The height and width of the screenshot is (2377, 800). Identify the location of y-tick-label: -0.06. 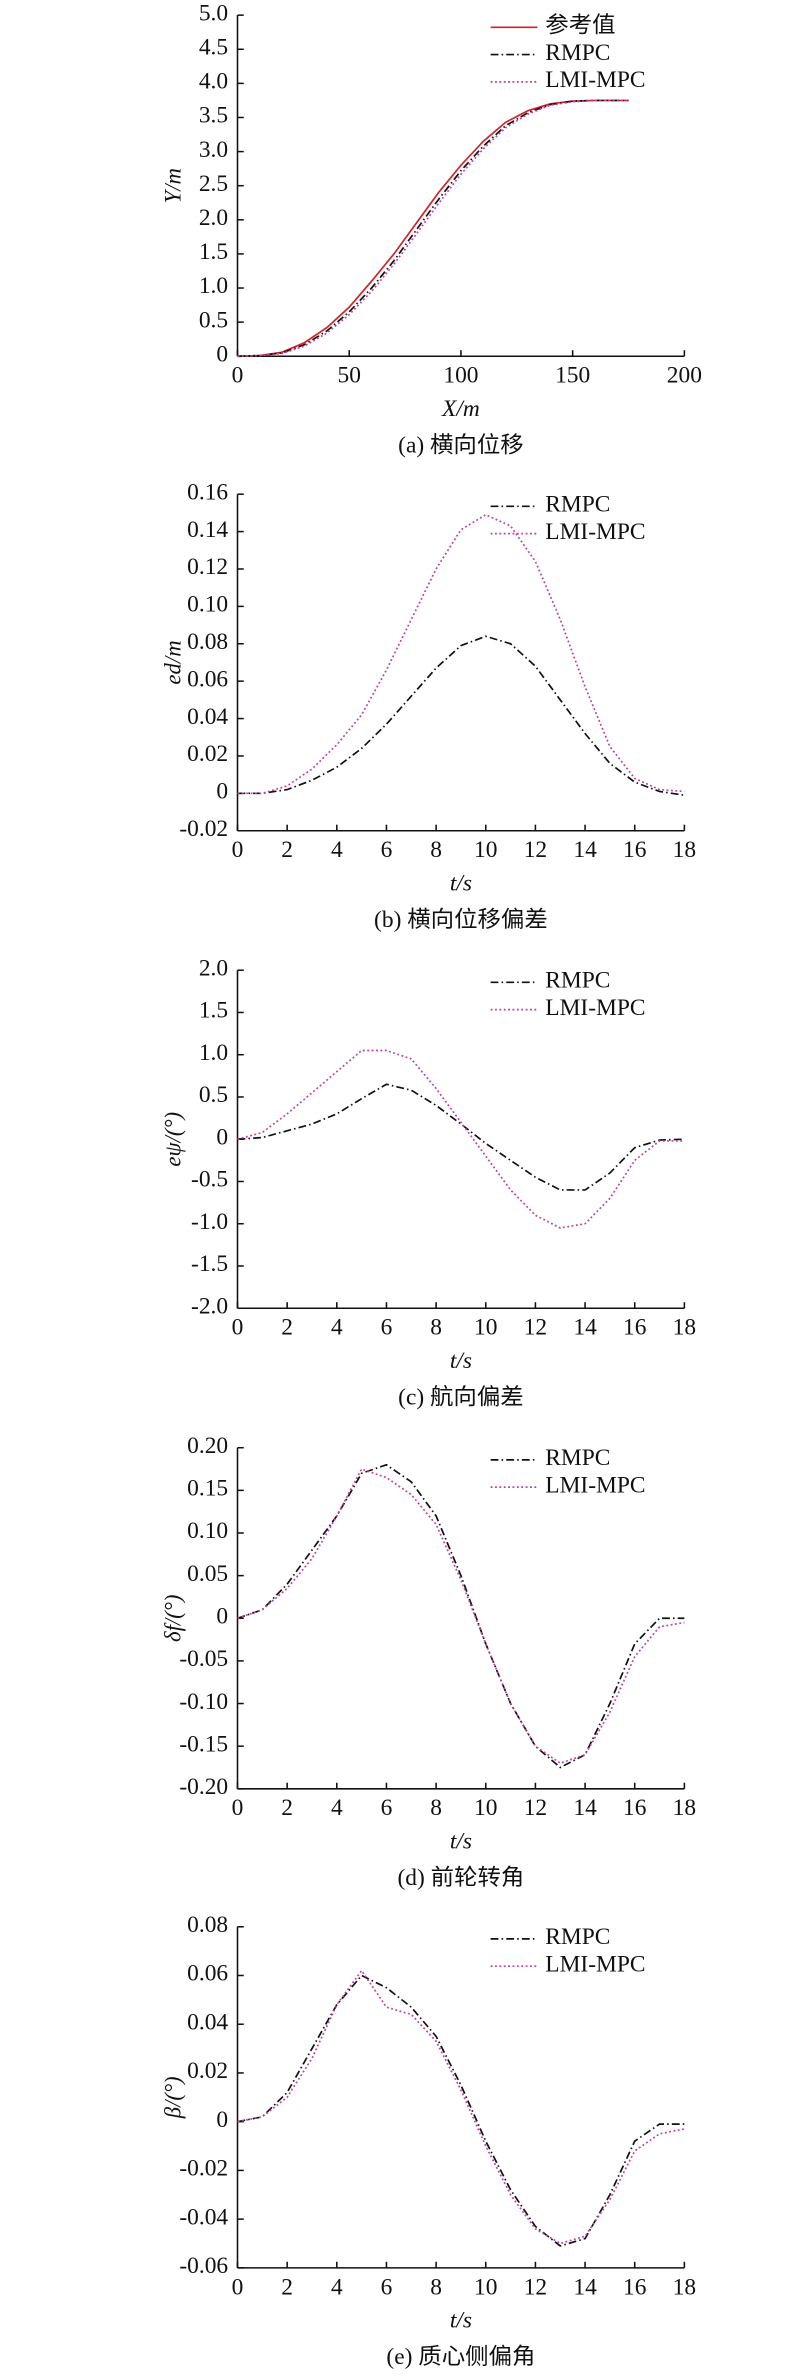
(203, 2265).